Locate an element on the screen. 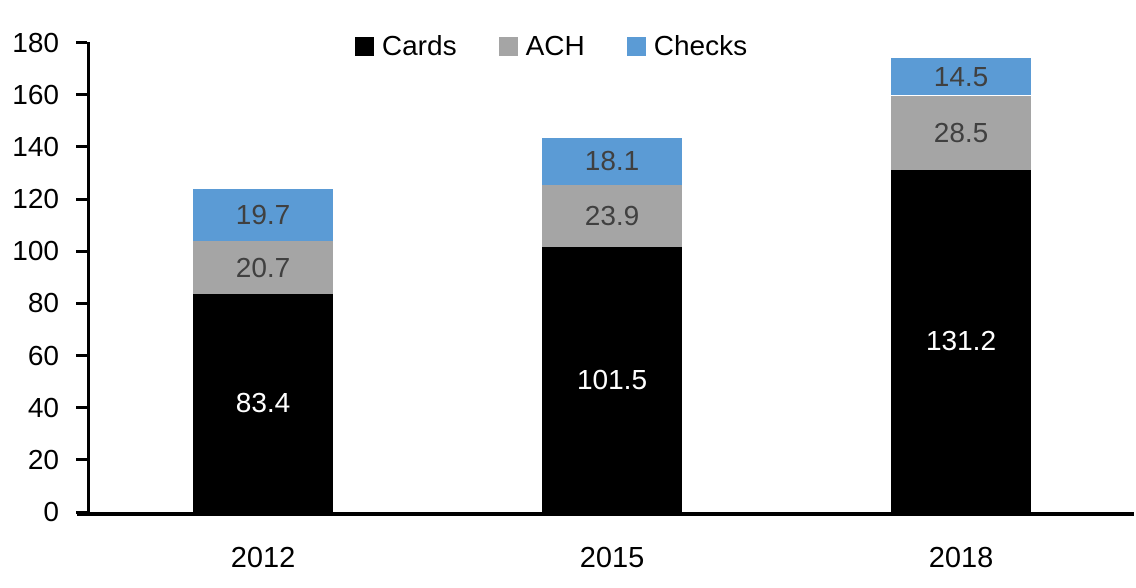 The width and height of the screenshot is (1136, 588). bar-value-label: 28.5 is located at coordinates (961, 132).